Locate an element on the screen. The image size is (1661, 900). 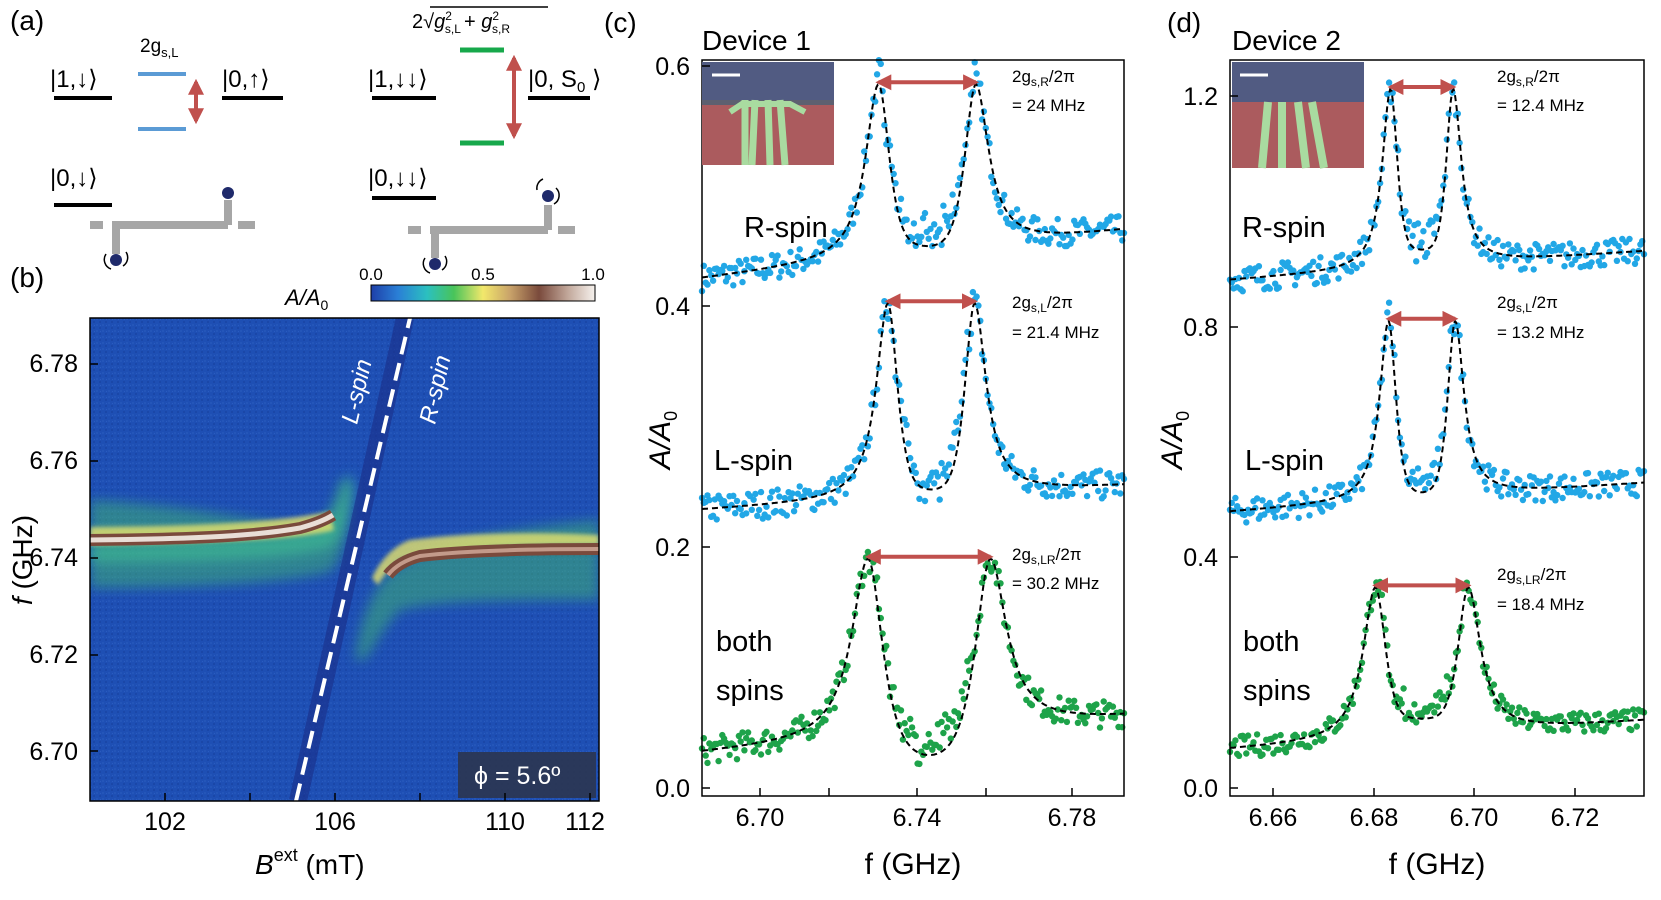
c-split-l-value: = 21.4 MHz is located at coordinates (1055, 332).